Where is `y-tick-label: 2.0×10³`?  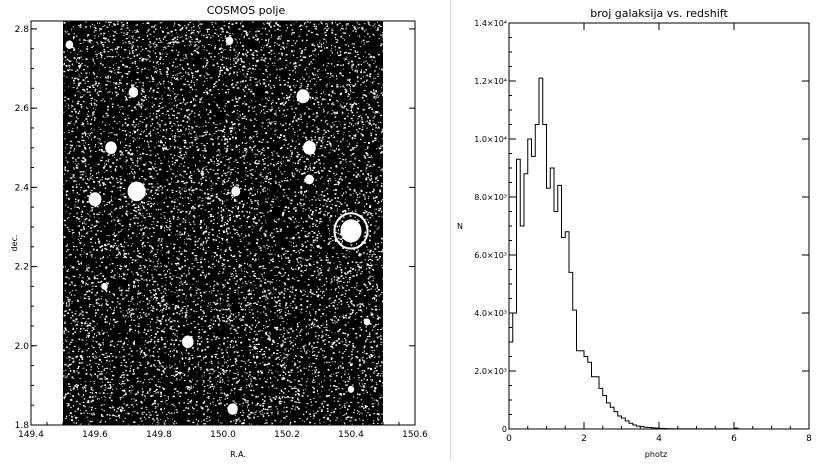 y-tick-label: 2.0×10³ is located at coordinates (490, 371).